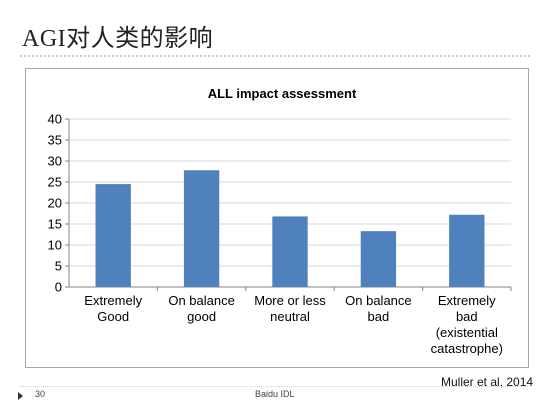  I want to click on slide-title: AGI对人类的影响, so click(118, 39).